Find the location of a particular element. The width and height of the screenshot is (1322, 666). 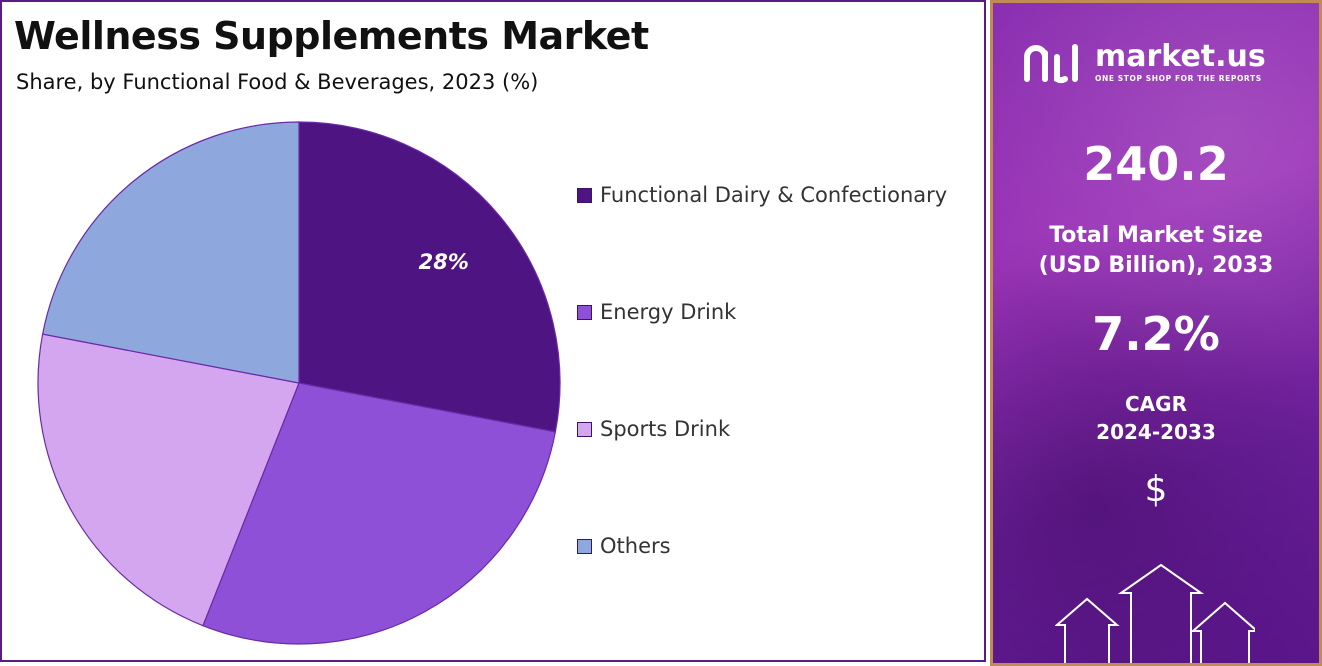

legend-item-functional-dairy: Functional Dairy & Confectionary is located at coordinates (762, 195).